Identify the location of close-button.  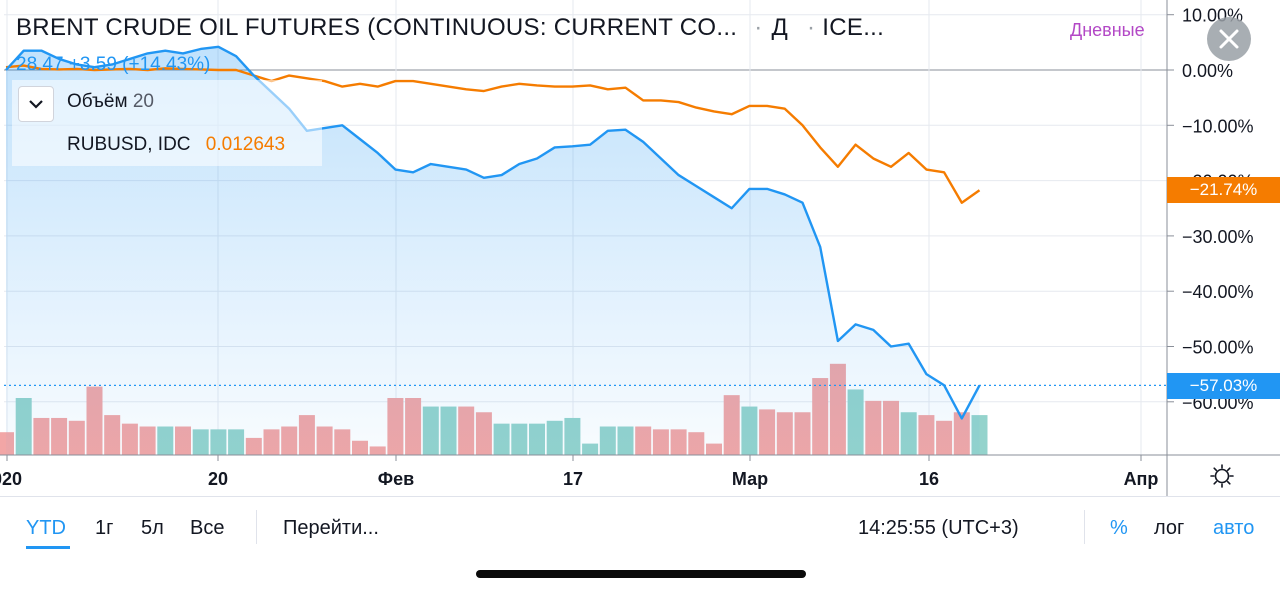
(1229, 39).